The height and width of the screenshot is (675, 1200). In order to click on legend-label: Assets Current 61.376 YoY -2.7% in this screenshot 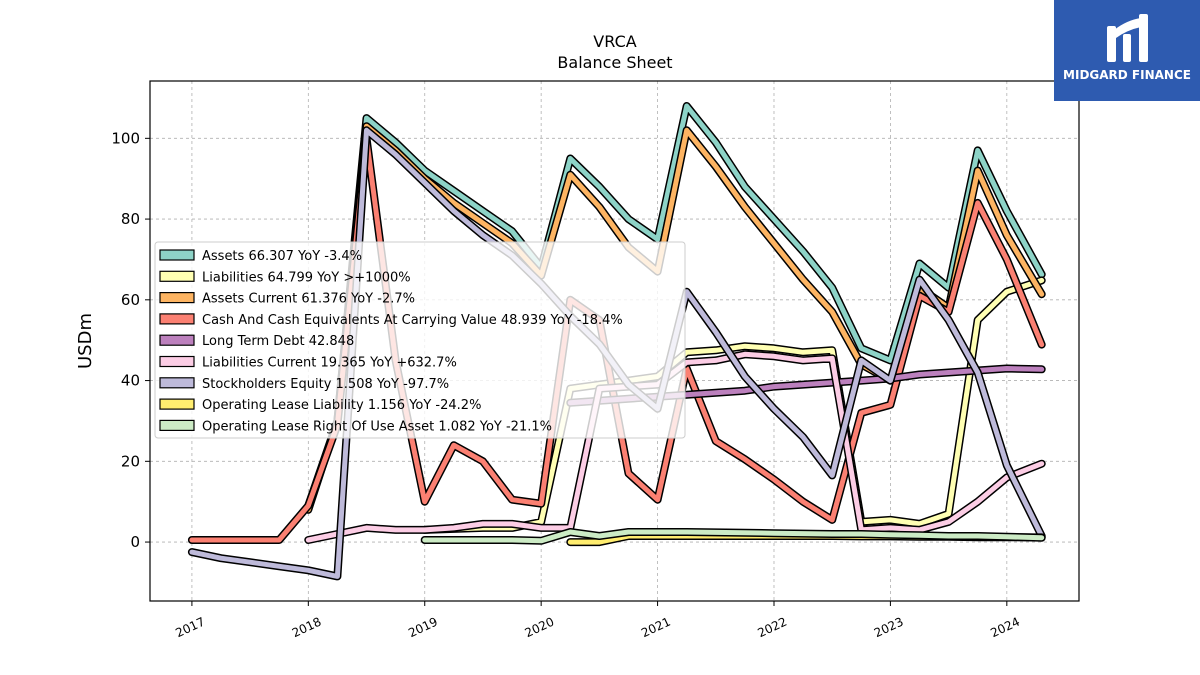, I will do `click(308, 299)`.